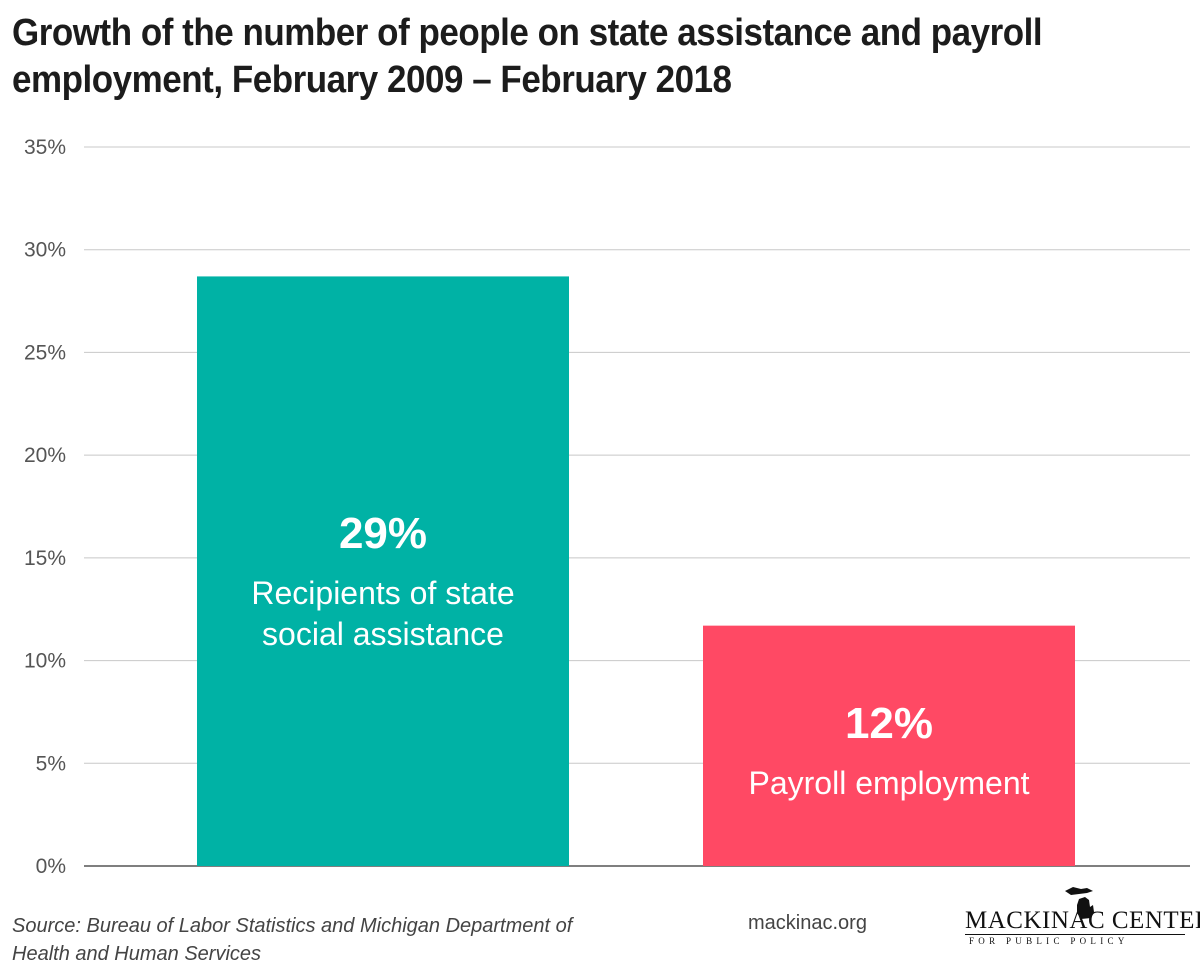 The width and height of the screenshot is (1200, 969). Describe the element at coordinates (382, 593) in the screenshot. I see `bar-category-label: Recipients of state` at that location.